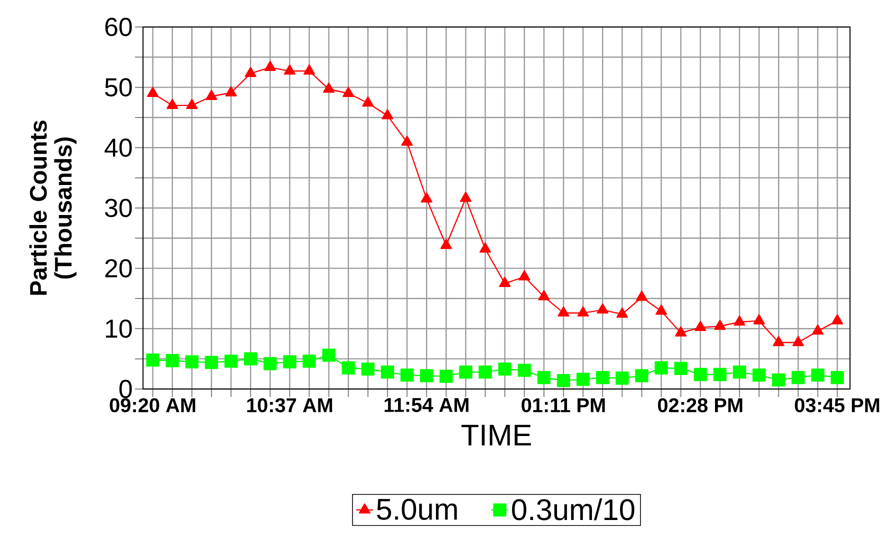  Describe the element at coordinates (125, 389) in the screenshot. I see `y-tick-label: 0` at that location.